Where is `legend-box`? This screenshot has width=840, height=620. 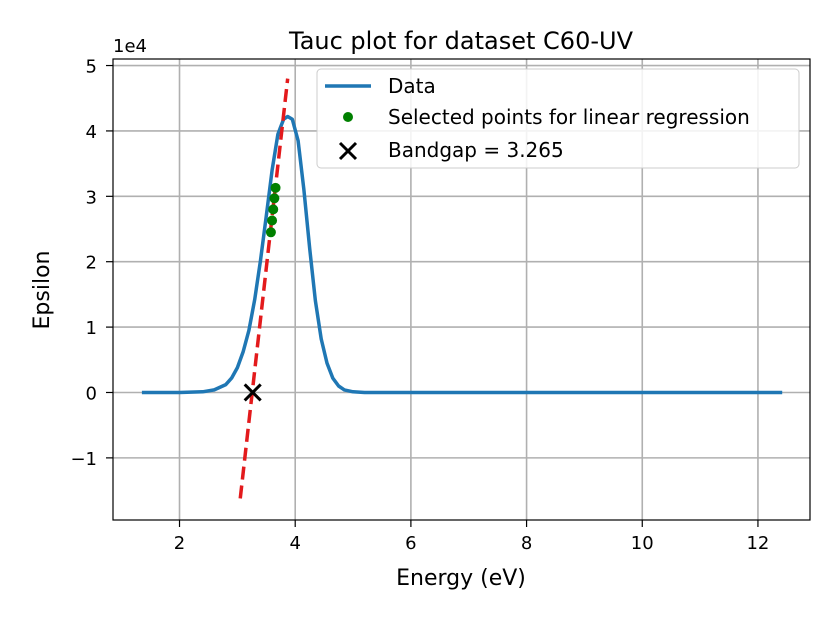 legend-box is located at coordinates (558, 118).